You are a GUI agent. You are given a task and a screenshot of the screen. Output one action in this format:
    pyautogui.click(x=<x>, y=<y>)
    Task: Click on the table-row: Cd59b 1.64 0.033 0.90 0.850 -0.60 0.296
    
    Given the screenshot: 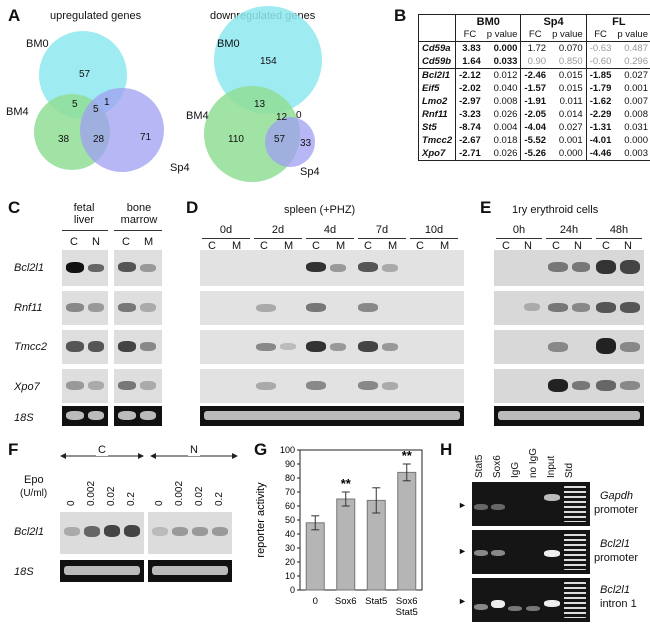 What is the action you would take?
    pyautogui.click(x=534, y=62)
    